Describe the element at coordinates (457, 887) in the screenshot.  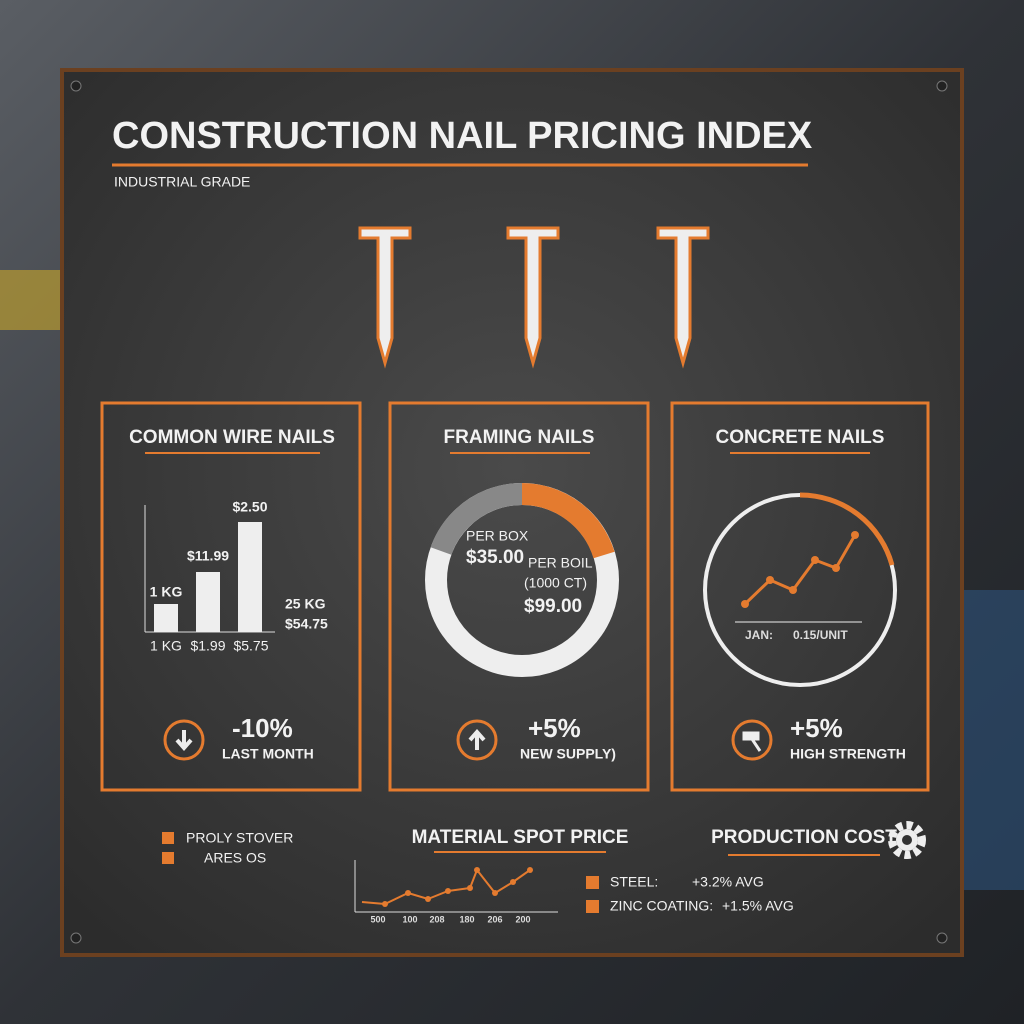
I see `spot-points` at that location.